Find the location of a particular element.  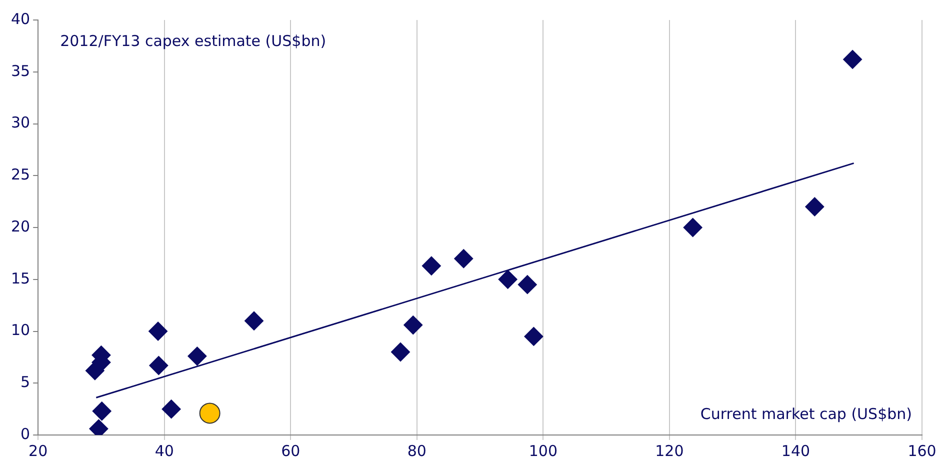

y-tick-label: 0 is located at coordinates (25, 433).